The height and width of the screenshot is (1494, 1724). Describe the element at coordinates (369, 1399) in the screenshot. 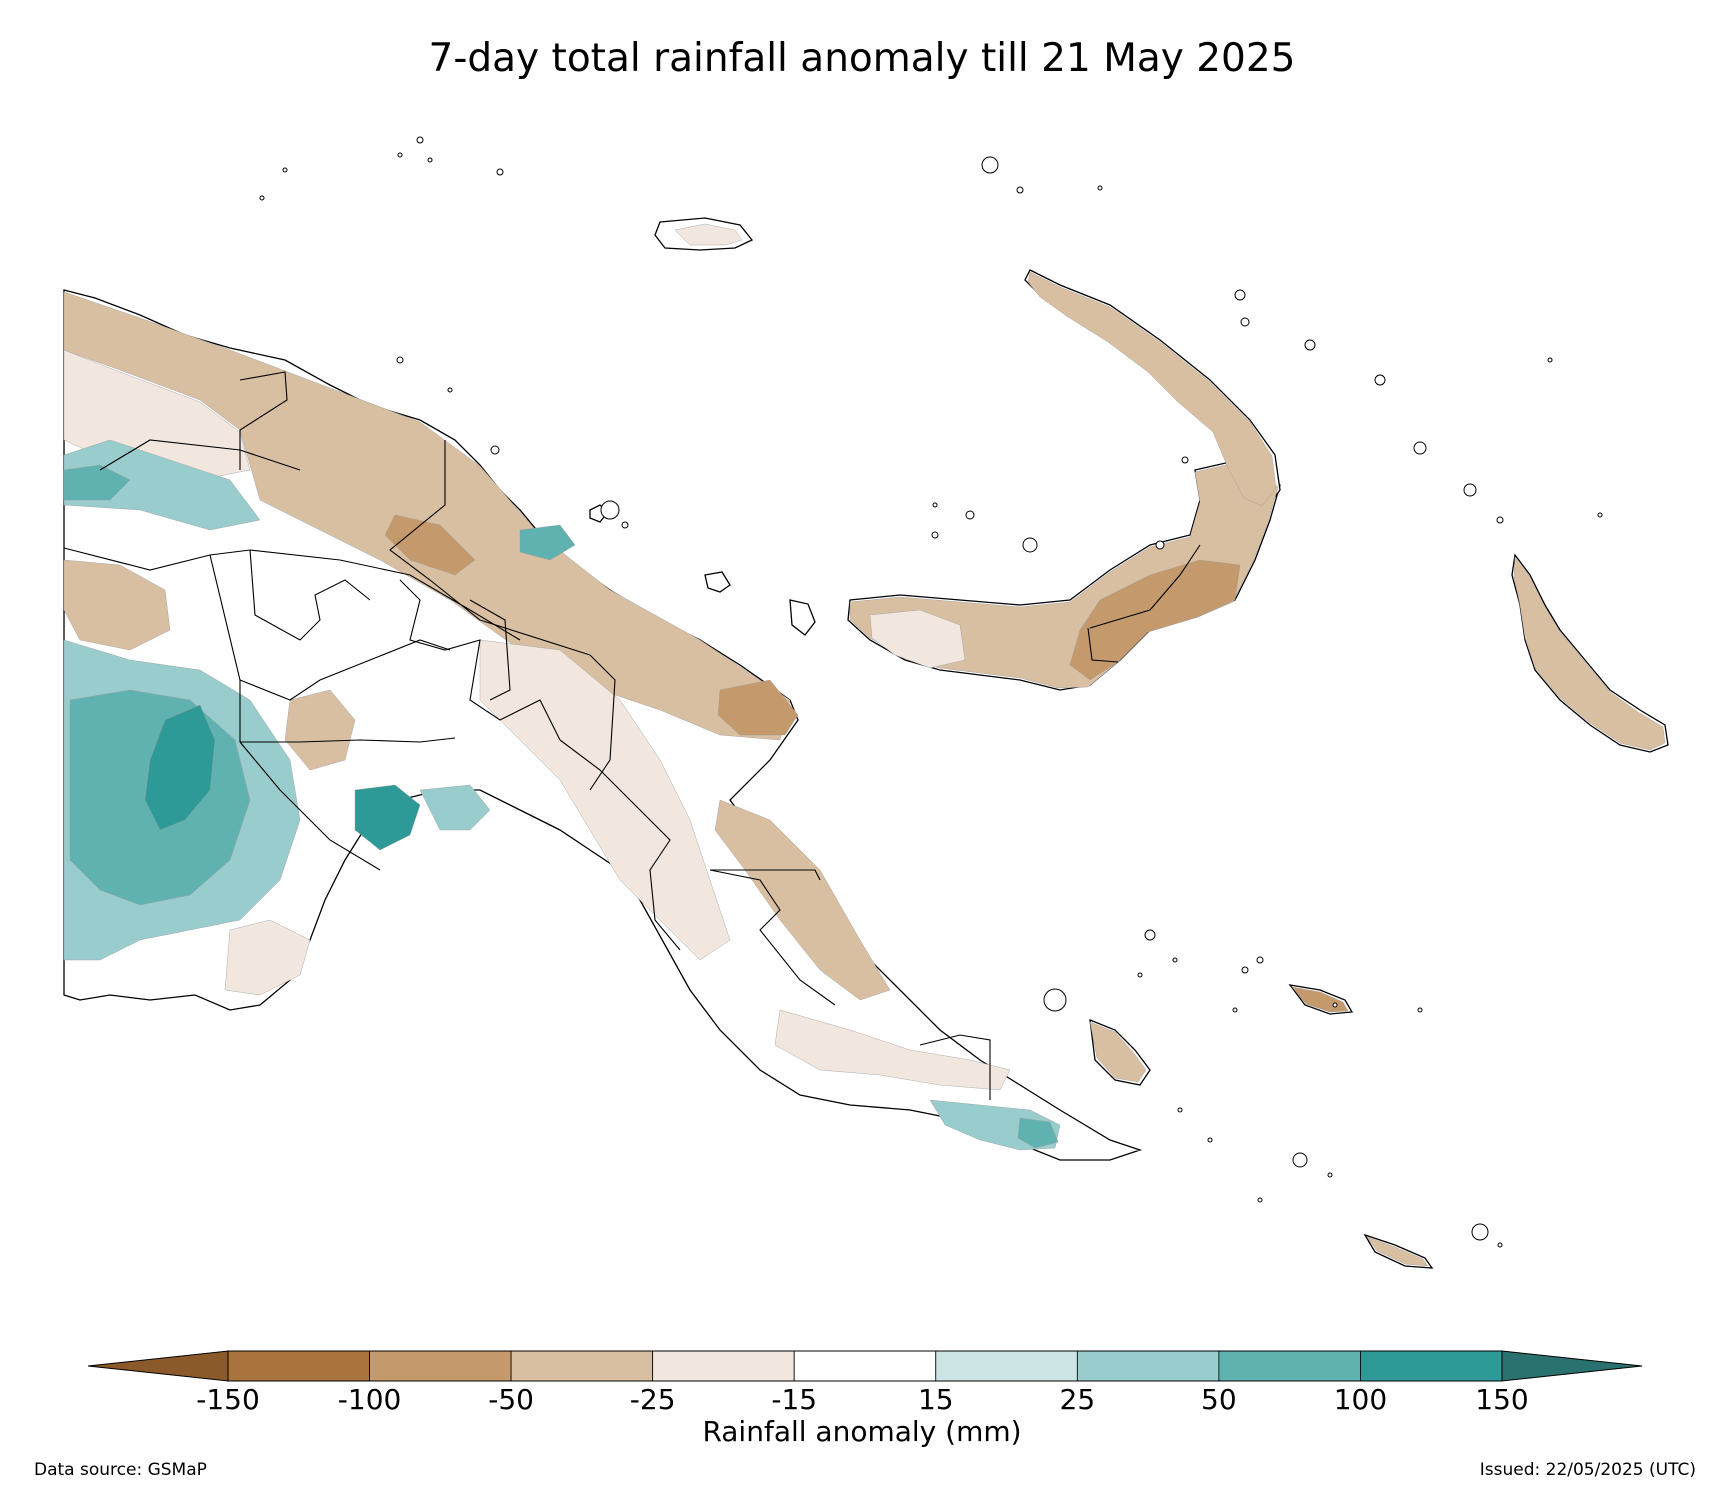

I see `colorbar-tick-label: -100` at that location.